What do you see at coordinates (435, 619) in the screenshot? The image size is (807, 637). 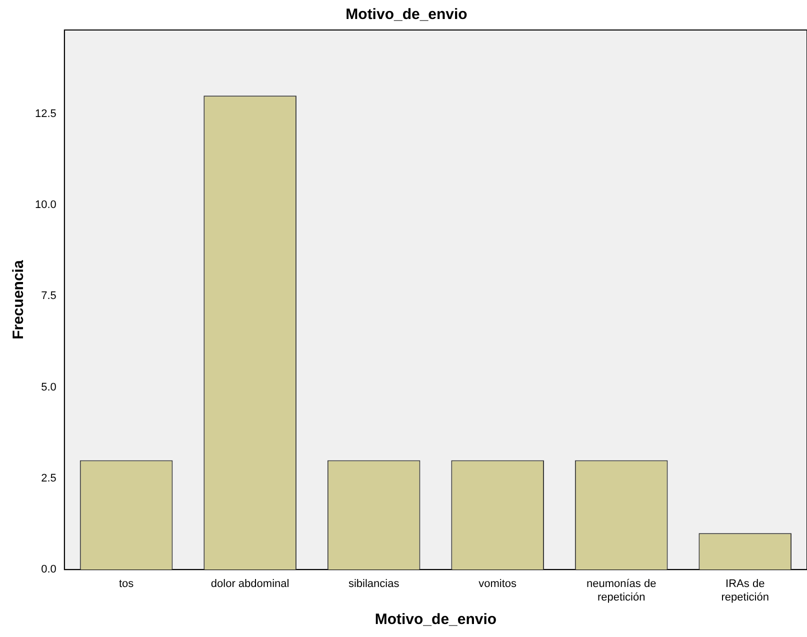 I see `x-axis-title: Motivo_de_envio` at bounding box center [435, 619].